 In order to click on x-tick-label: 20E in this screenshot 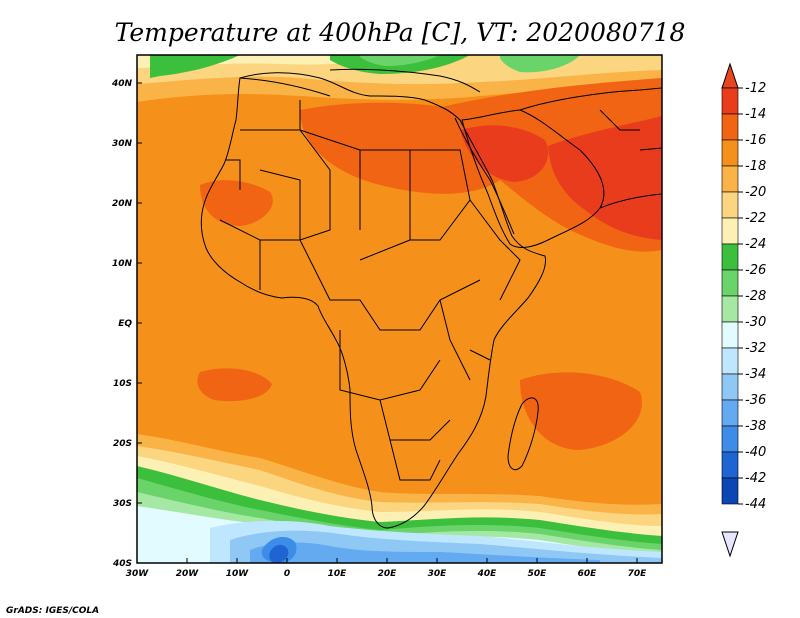, I will do `click(388, 574)`.